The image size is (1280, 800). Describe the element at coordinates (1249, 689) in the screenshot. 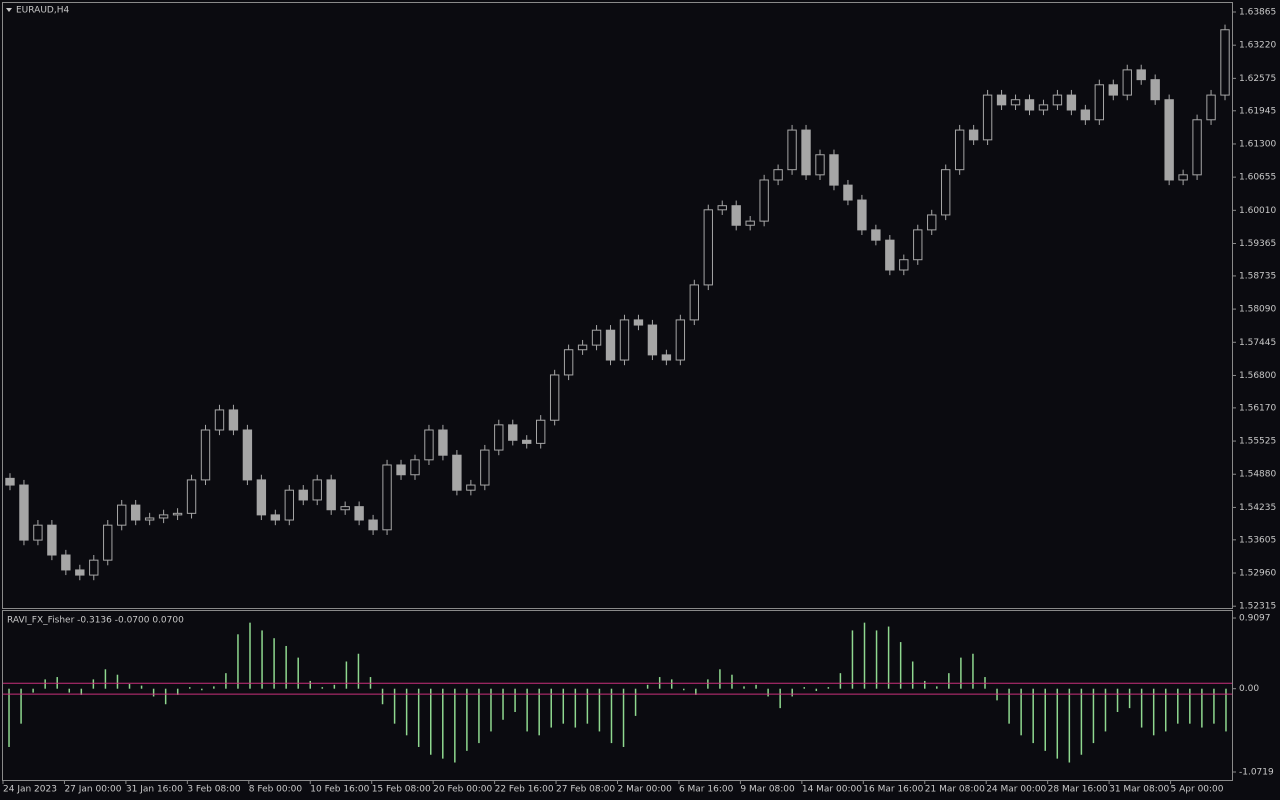

I see `y-tick-label: 0.00` at that location.